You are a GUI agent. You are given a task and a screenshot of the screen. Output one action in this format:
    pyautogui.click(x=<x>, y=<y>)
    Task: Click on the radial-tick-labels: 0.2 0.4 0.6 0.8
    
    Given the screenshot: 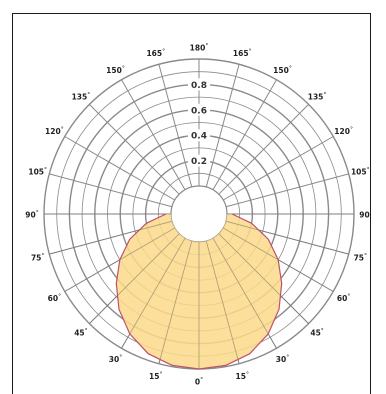 What is the action you would take?
    pyautogui.click(x=199, y=122)
    